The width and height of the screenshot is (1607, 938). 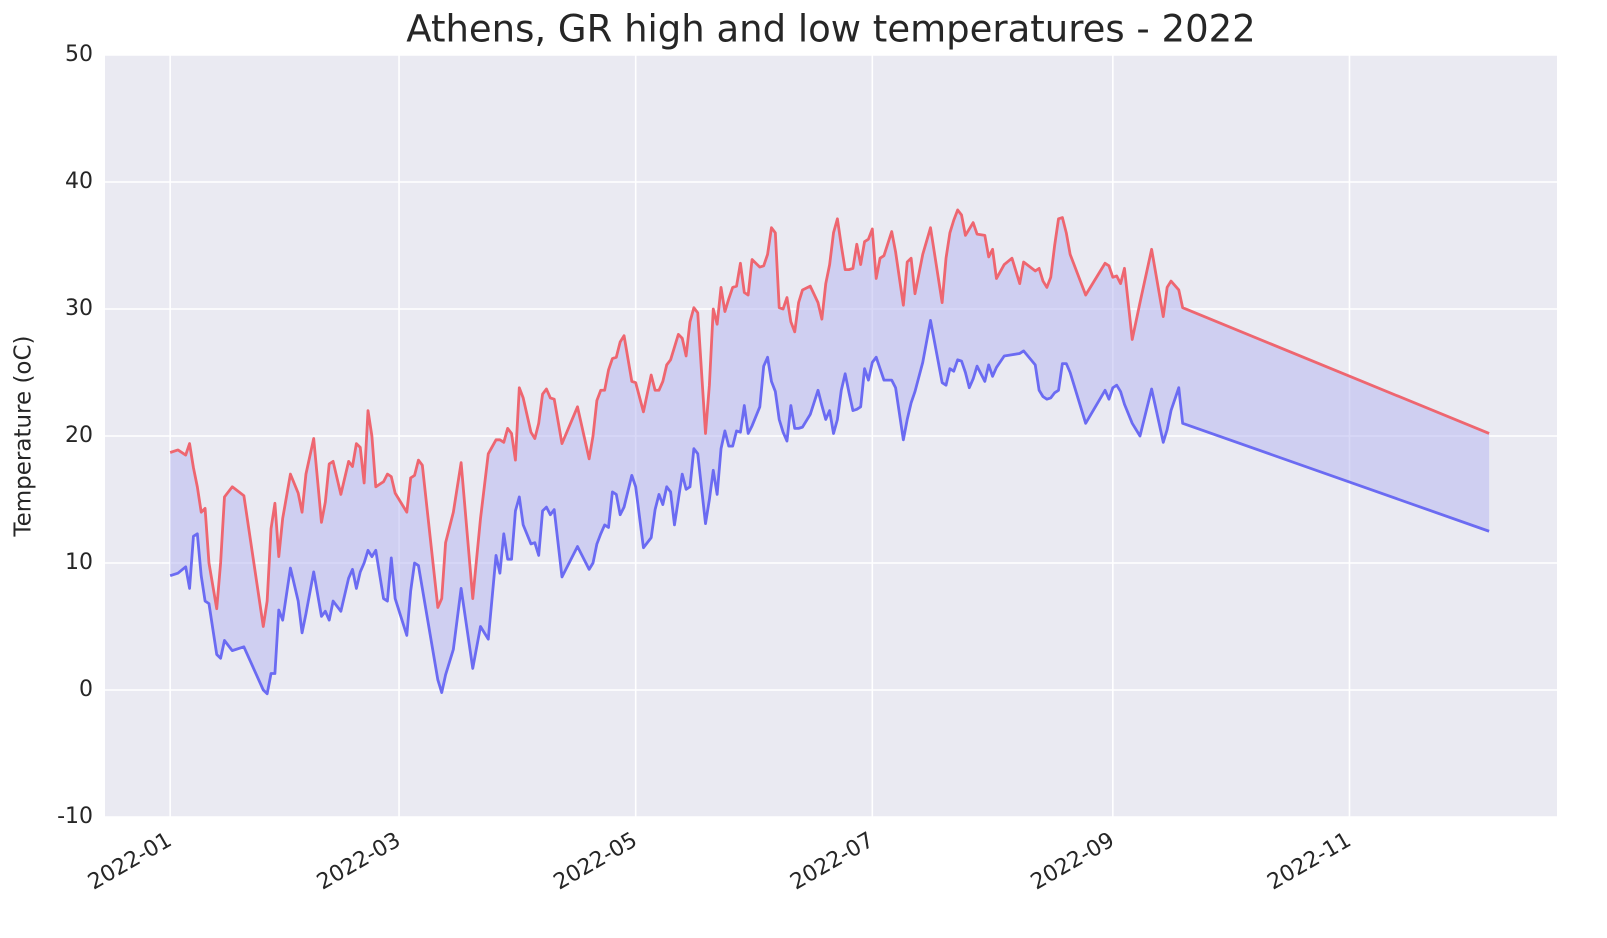 What do you see at coordinates (832, 862) in the screenshot?
I see `x-tick-label: 2022-07` at bounding box center [832, 862].